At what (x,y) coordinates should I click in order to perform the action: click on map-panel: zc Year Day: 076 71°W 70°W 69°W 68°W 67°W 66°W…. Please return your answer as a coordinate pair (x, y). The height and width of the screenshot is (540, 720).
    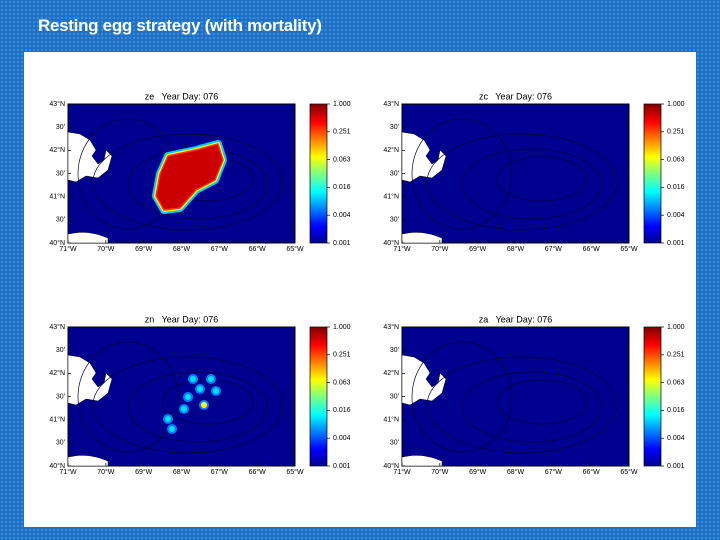
    Looking at the image, I should click on (533, 171).